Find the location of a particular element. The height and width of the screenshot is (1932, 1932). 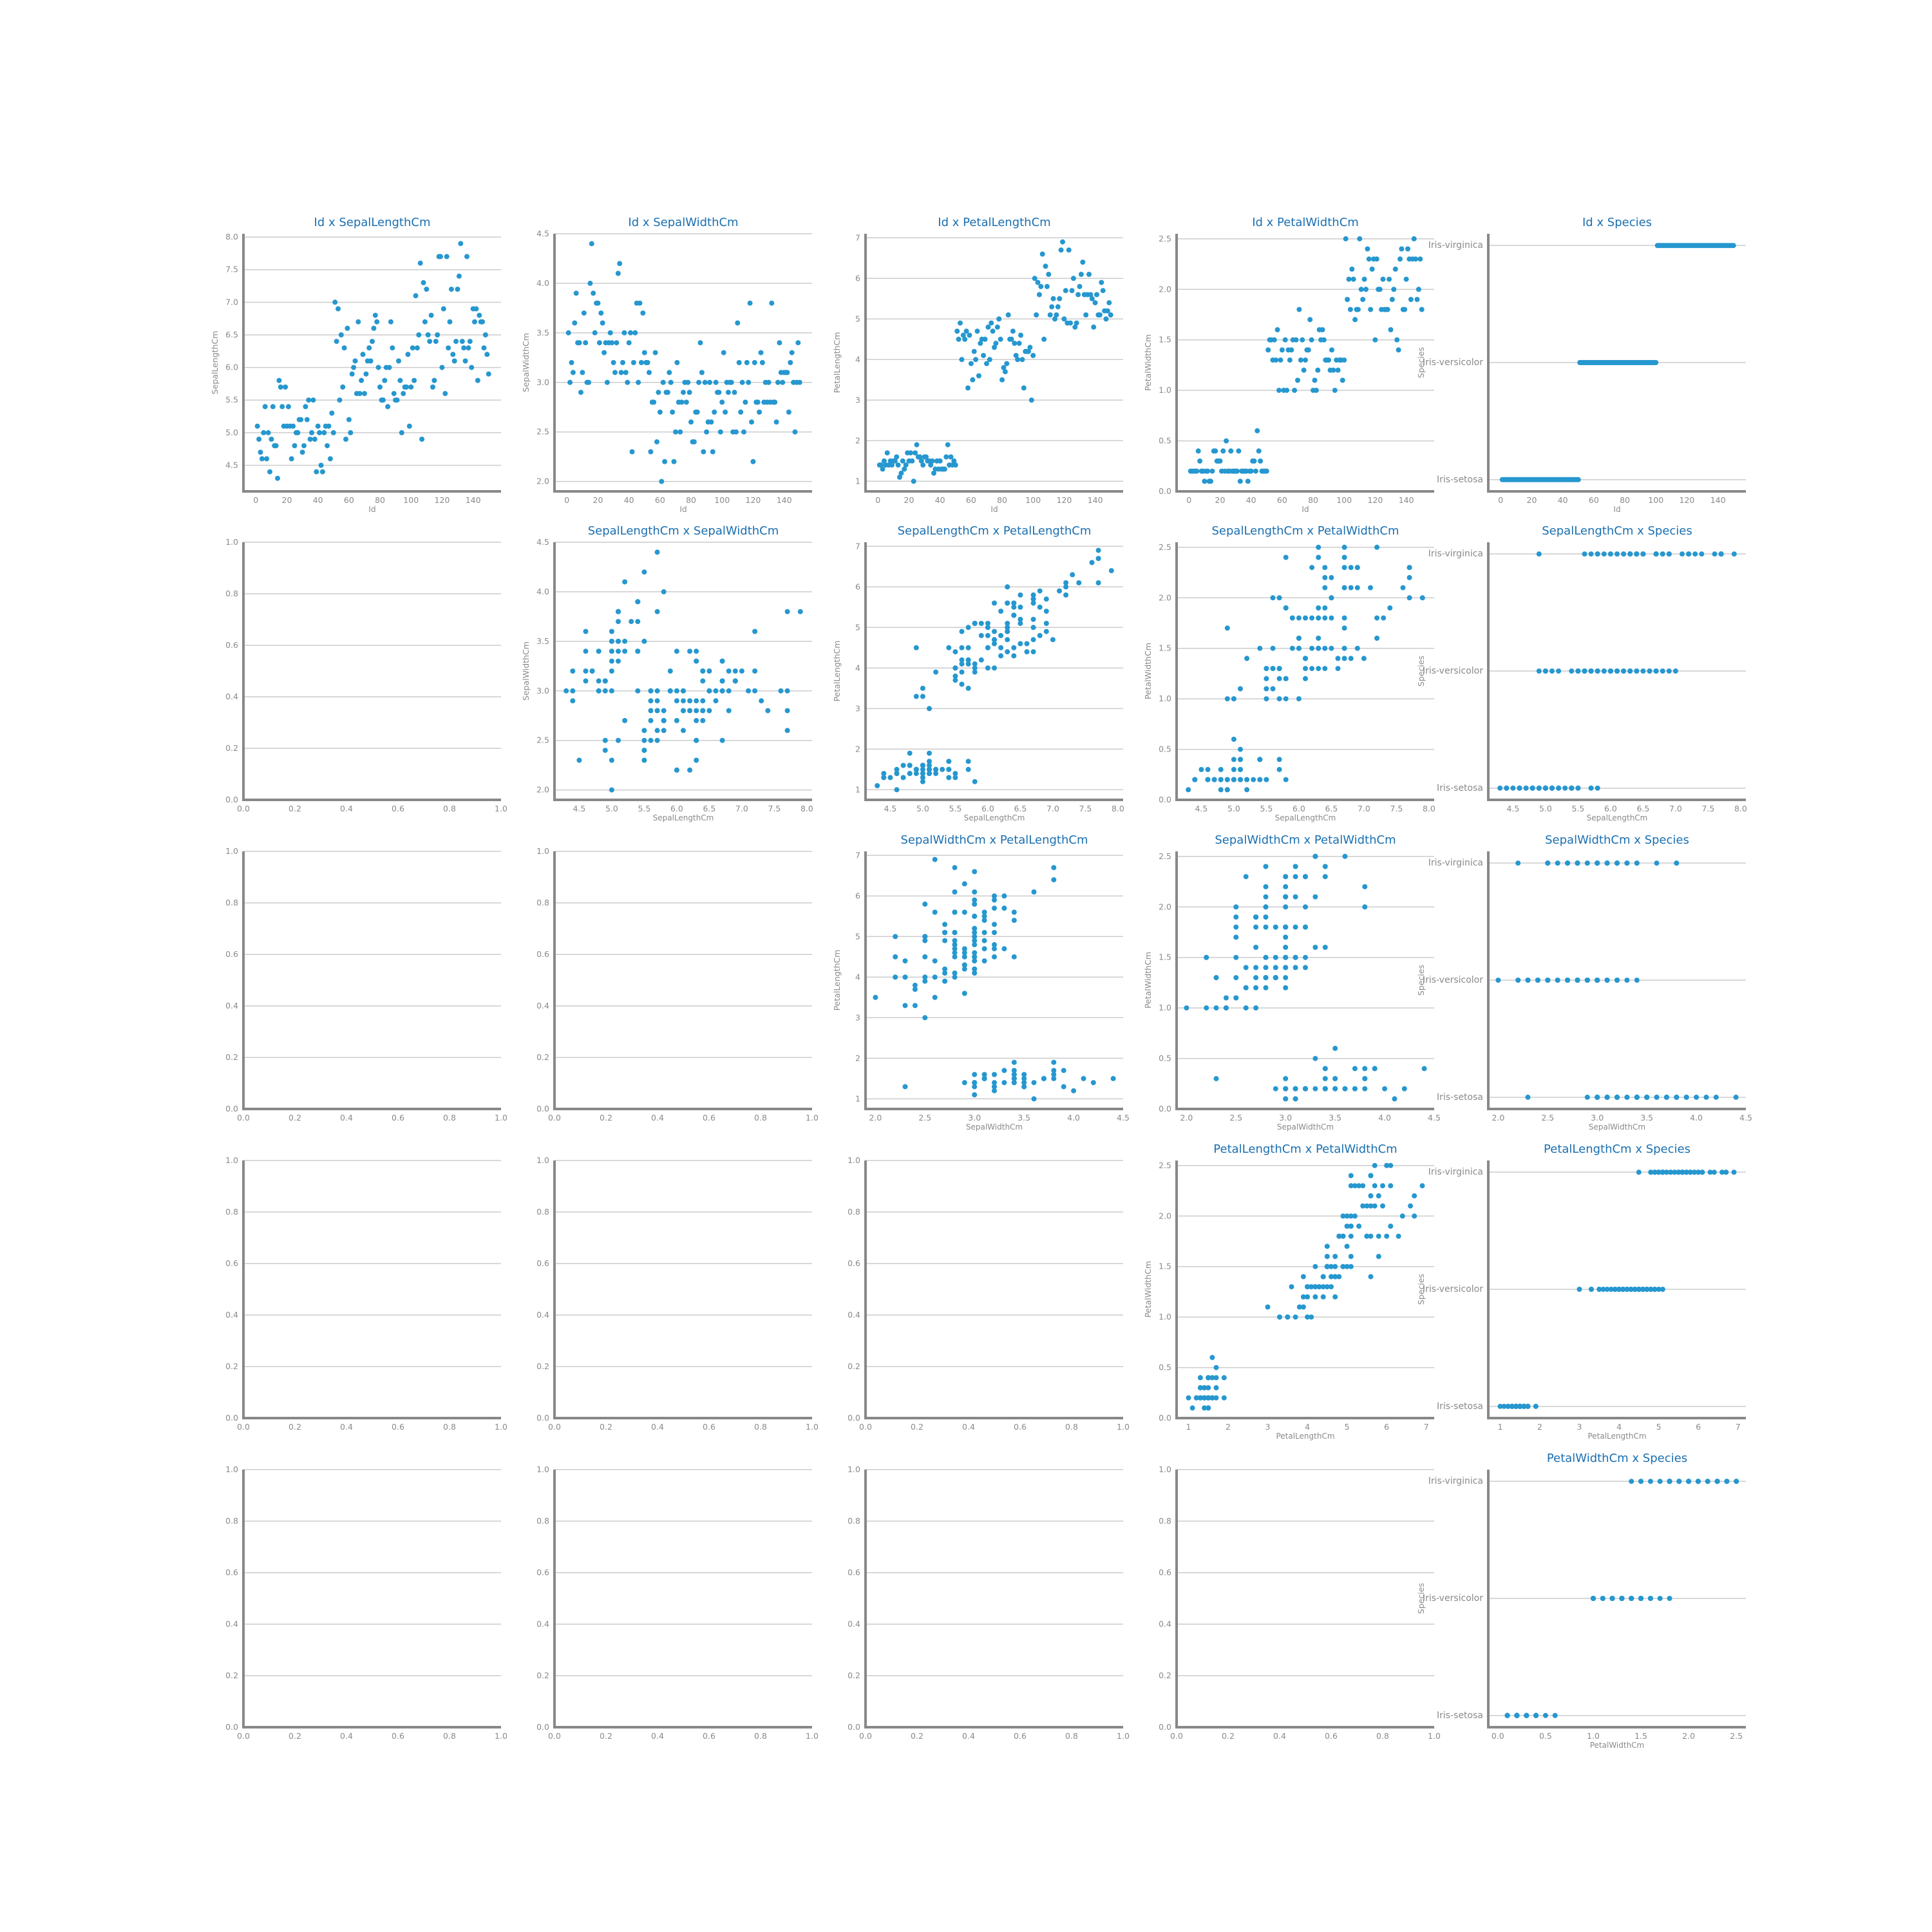

y-tick-label: 0.5 is located at coordinates (1165, 1368).